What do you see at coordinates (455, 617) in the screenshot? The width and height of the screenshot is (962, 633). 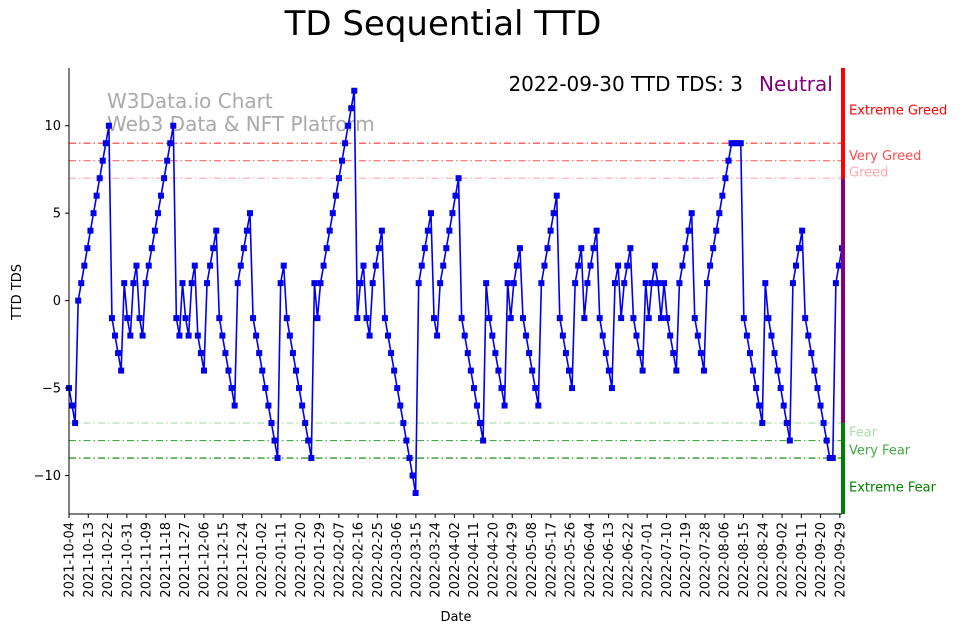 I see `x-axis-label: Date` at bounding box center [455, 617].